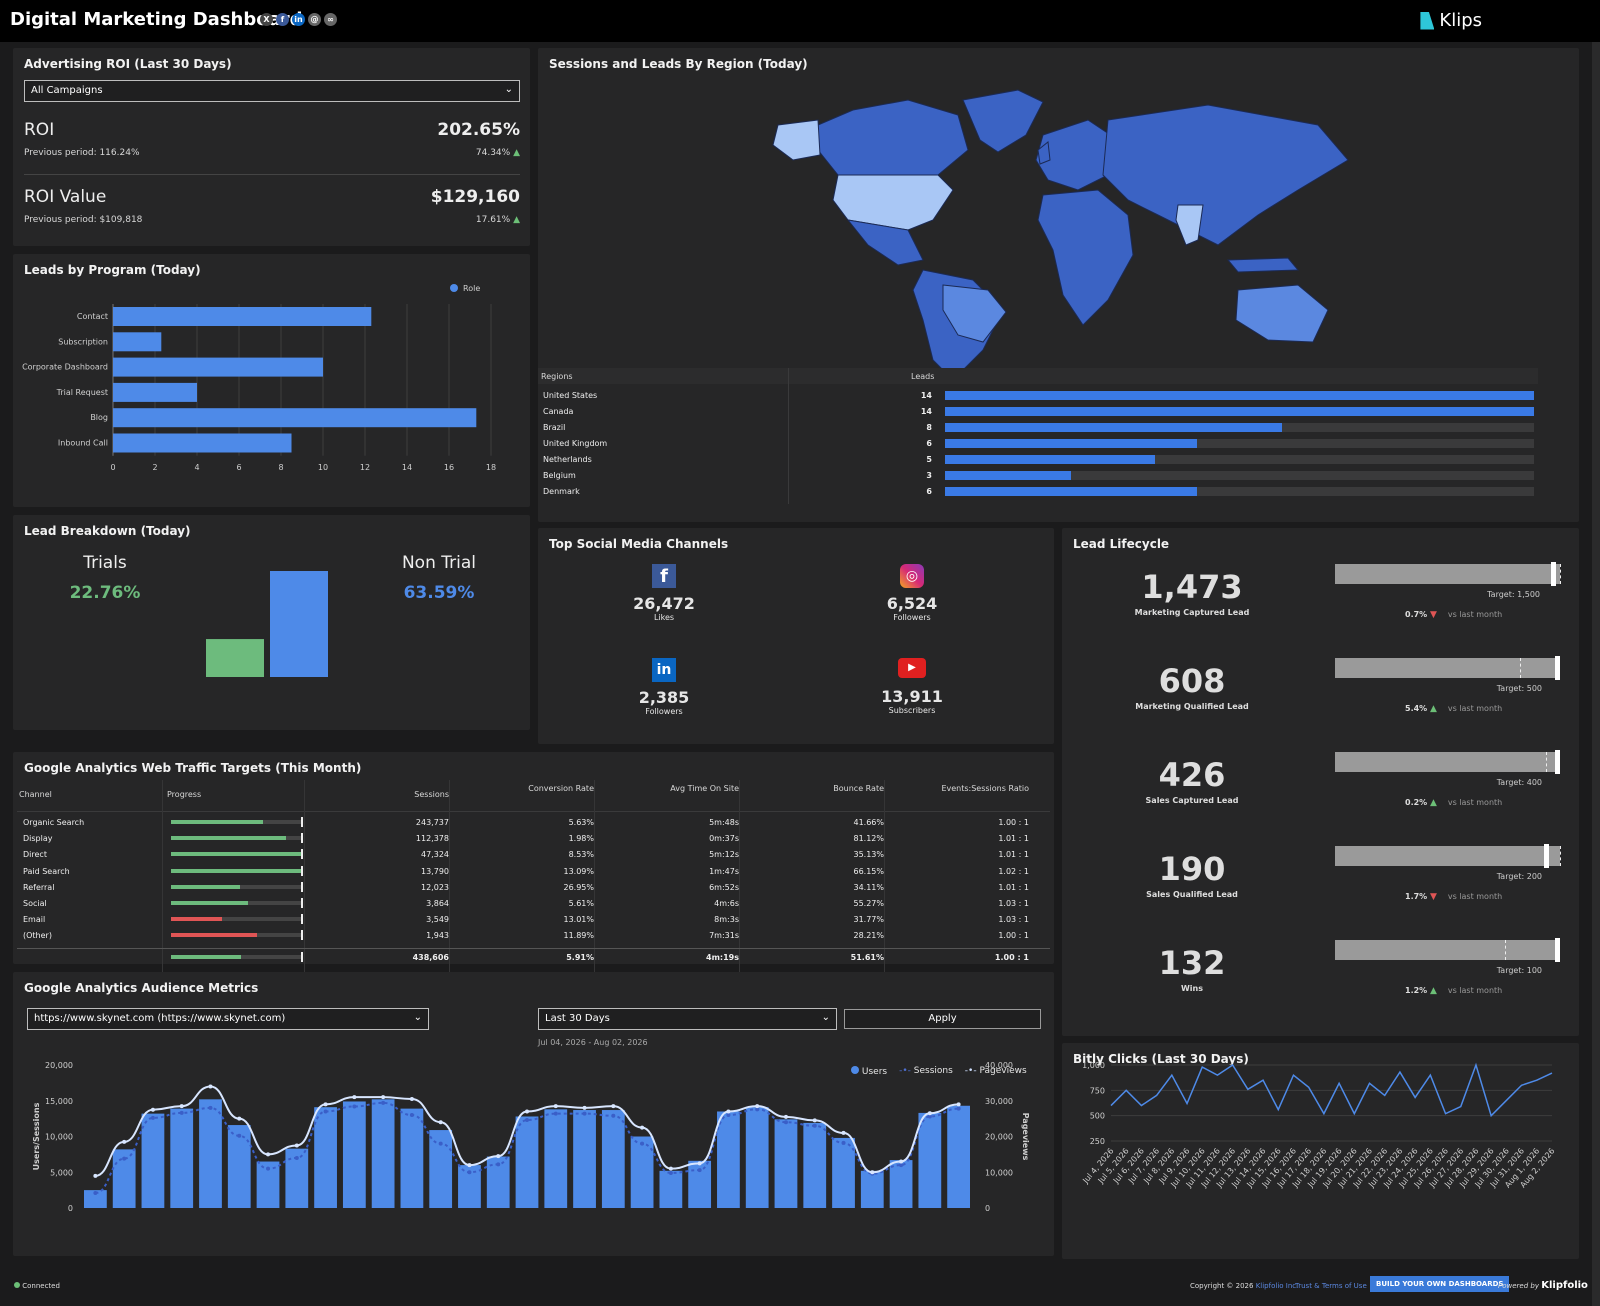 The width and height of the screenshot is (1600, 1306). Describe the element at coordinates (557, 376) in the screenshot. I see `col-regions: Regions` at that location.